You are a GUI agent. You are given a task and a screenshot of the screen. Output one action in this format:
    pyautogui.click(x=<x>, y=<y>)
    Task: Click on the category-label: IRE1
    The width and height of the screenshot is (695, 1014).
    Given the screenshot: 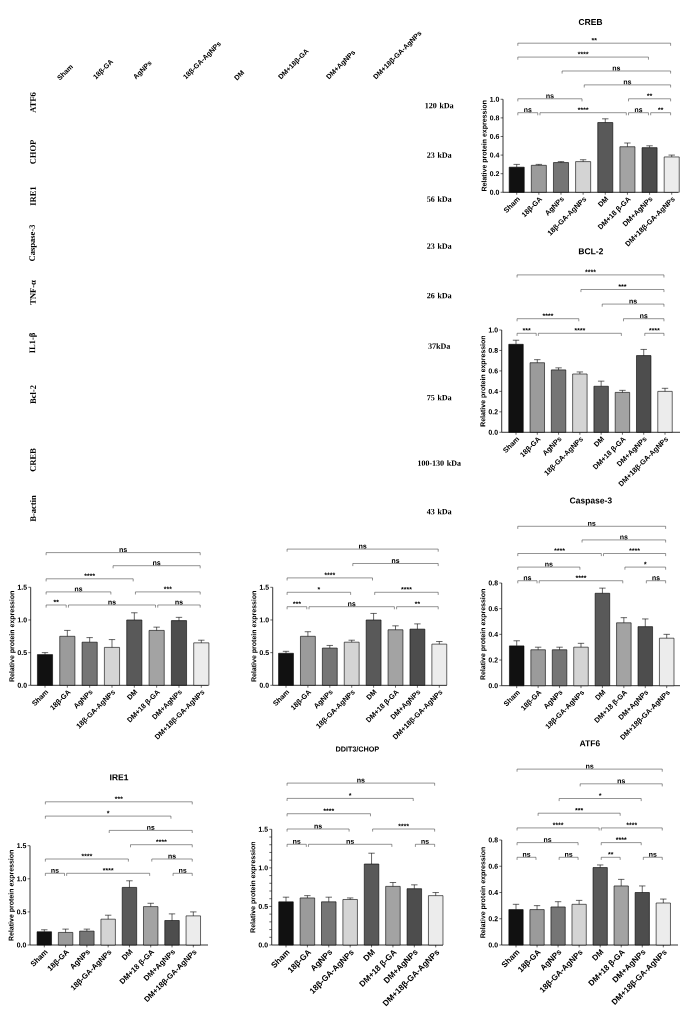 What is the action you would take?
    pyautogui.click(x=33, y=196)
    